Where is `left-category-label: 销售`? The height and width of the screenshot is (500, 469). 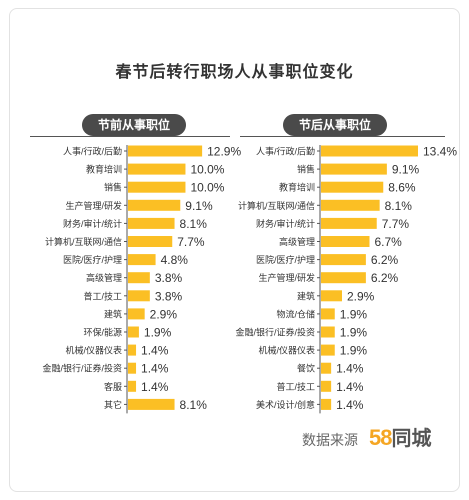 left-category-label: 销售 is located at coordinates (113, 187).